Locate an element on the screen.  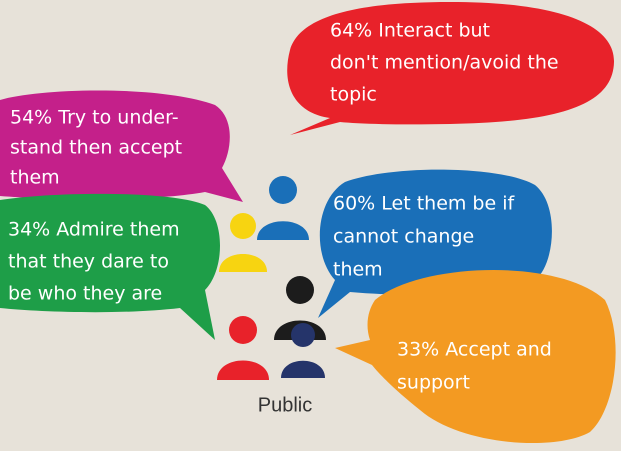
bubble-text: 54% Try to under- is located at coordinates (94, 118).